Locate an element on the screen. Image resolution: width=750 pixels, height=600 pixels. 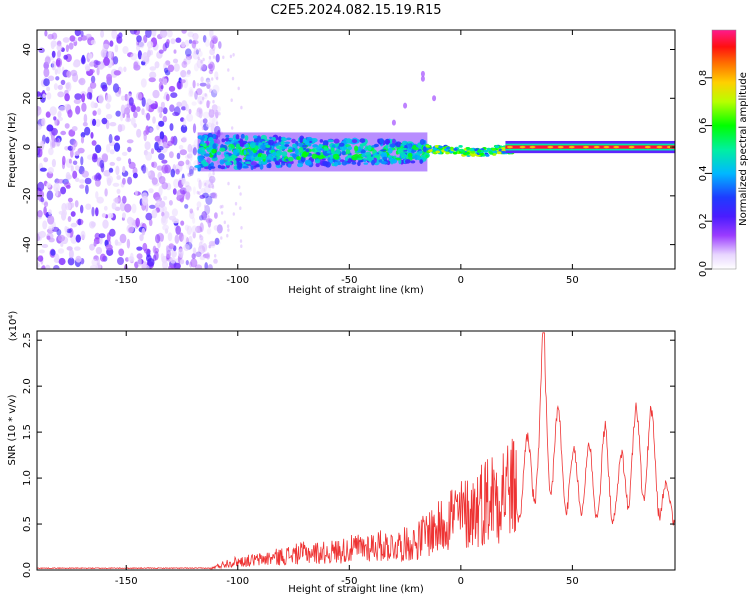
spectrogram-ytick-label: 0 is located at coordinates (27, 147).